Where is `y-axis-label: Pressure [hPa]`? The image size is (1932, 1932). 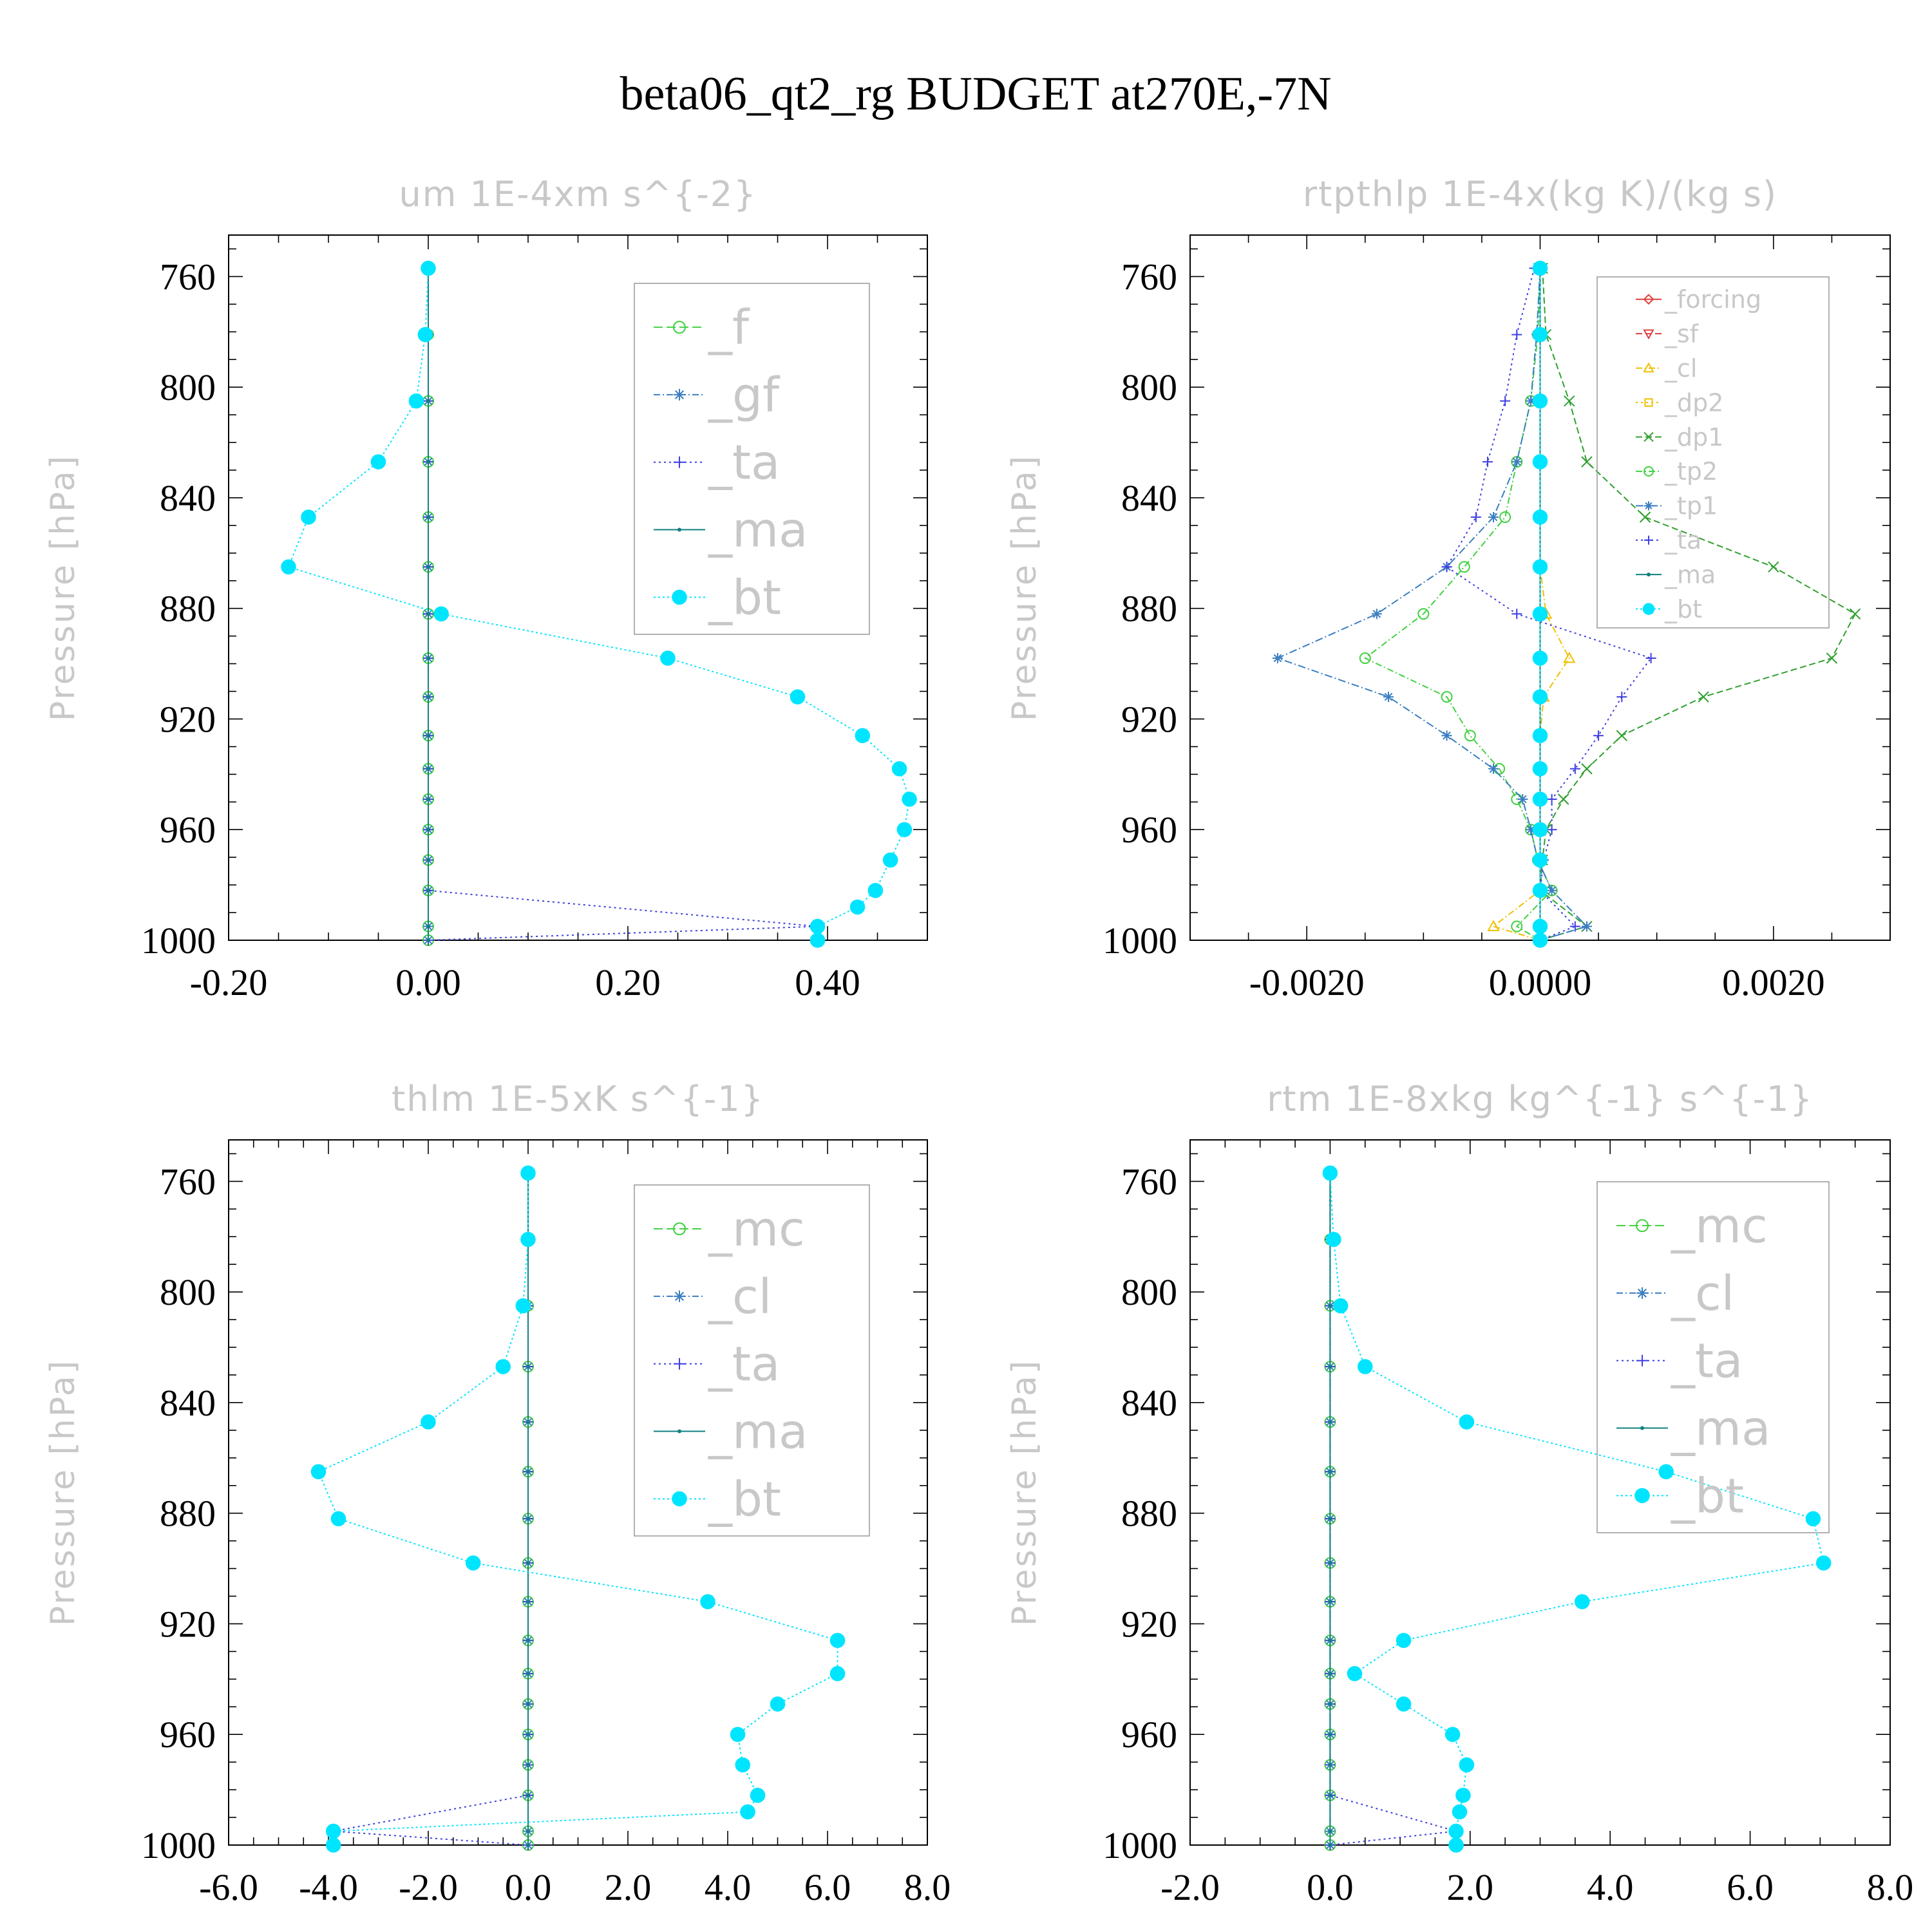 y-axis-label: Pressure [hPa] is located at coordinates (63, 587).